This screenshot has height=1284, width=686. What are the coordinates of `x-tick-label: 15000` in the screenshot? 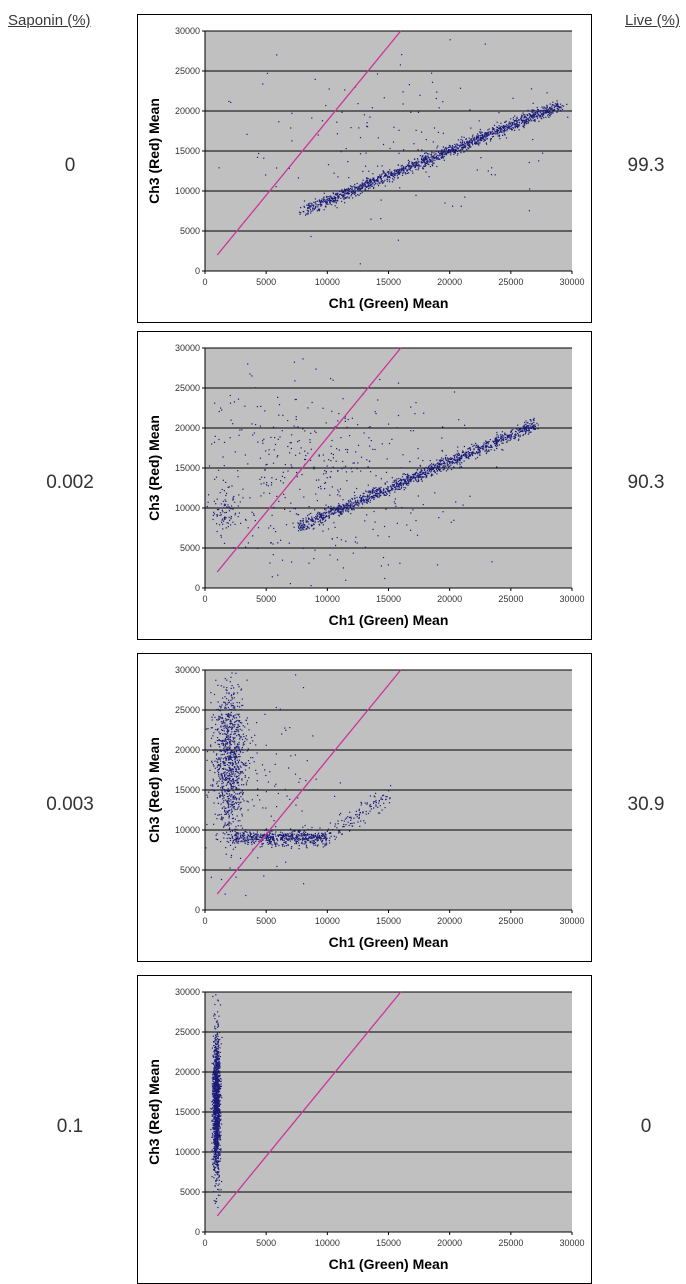 It's located at (388, 282).